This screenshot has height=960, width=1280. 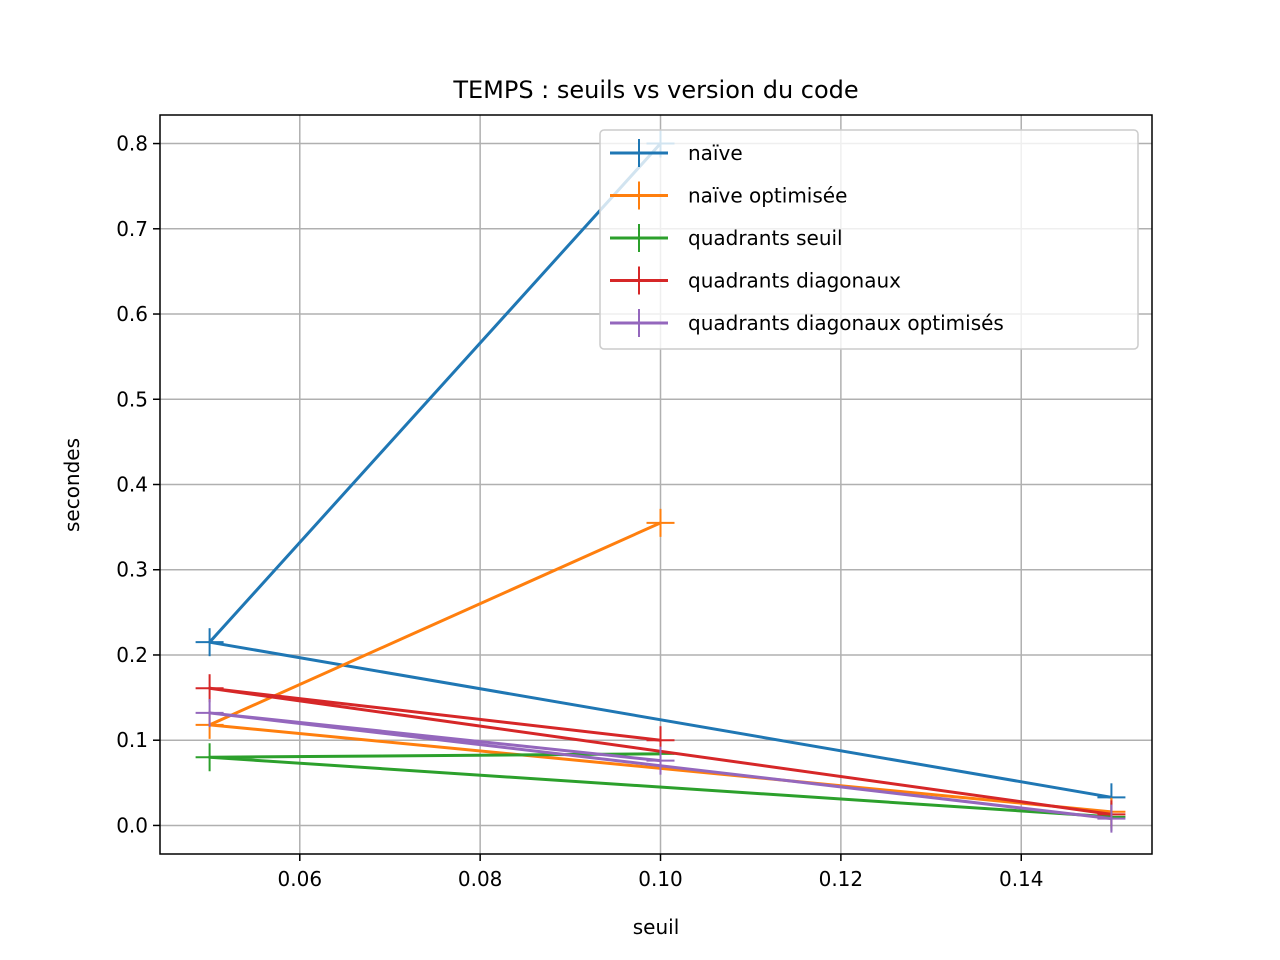 What do you see at coordinates (660, 879) in the screenshot?
I see `x-tick-label: 0.10` at bounding box center [660, 879].